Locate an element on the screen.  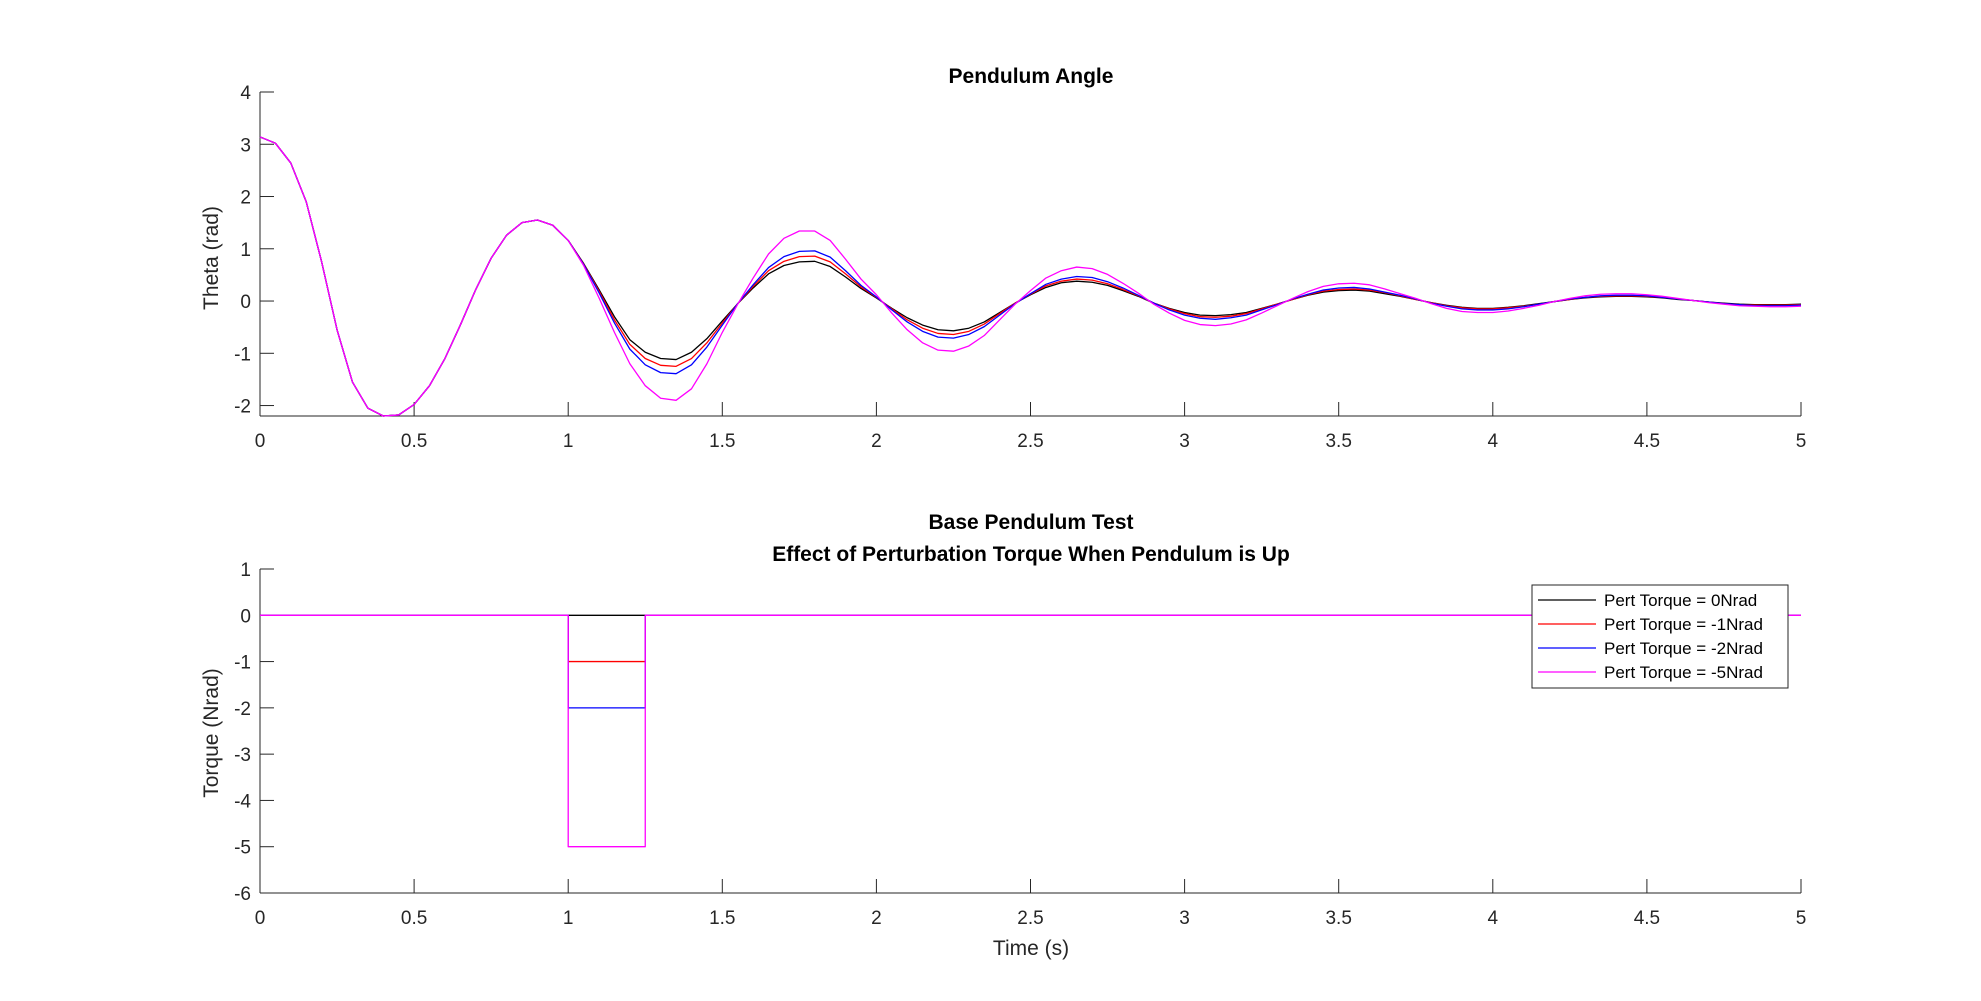
chart-title: Base Pendulum Test is located at coordinates (1031, 522).